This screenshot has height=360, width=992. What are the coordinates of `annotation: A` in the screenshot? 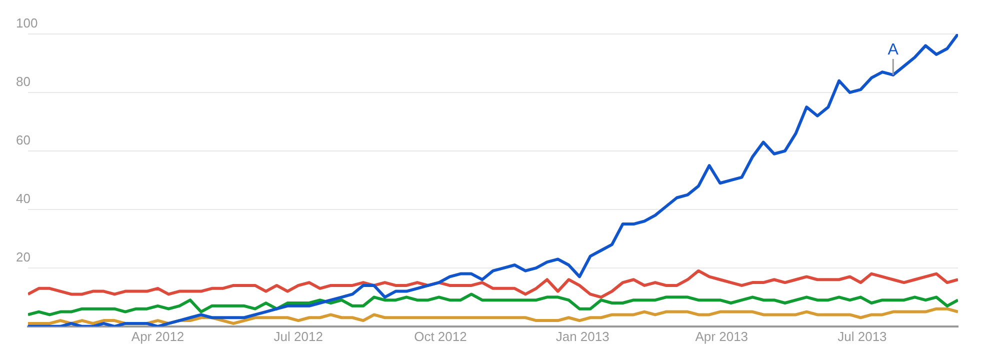 It's located at (893, 49).